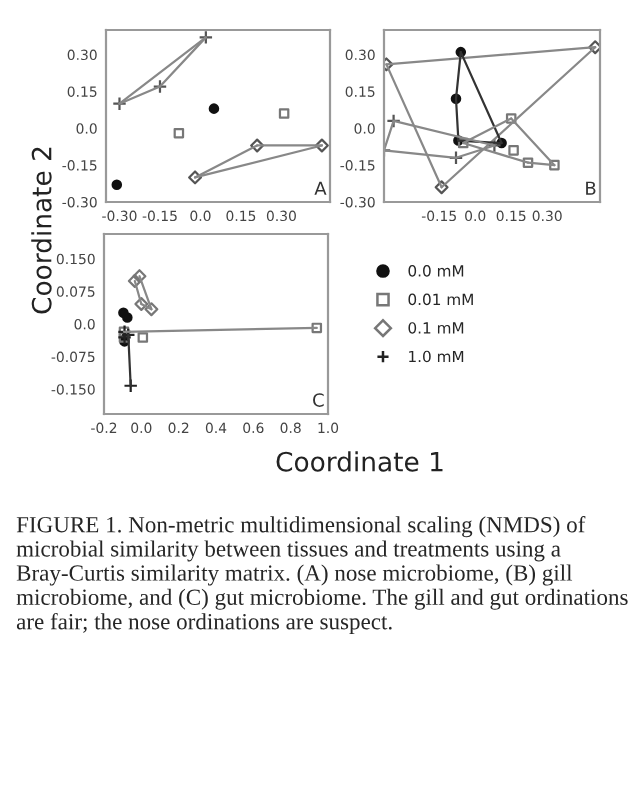  Describe the element at coordinates (591, 188) in the screenshot. I see `annotation: B` at that location.